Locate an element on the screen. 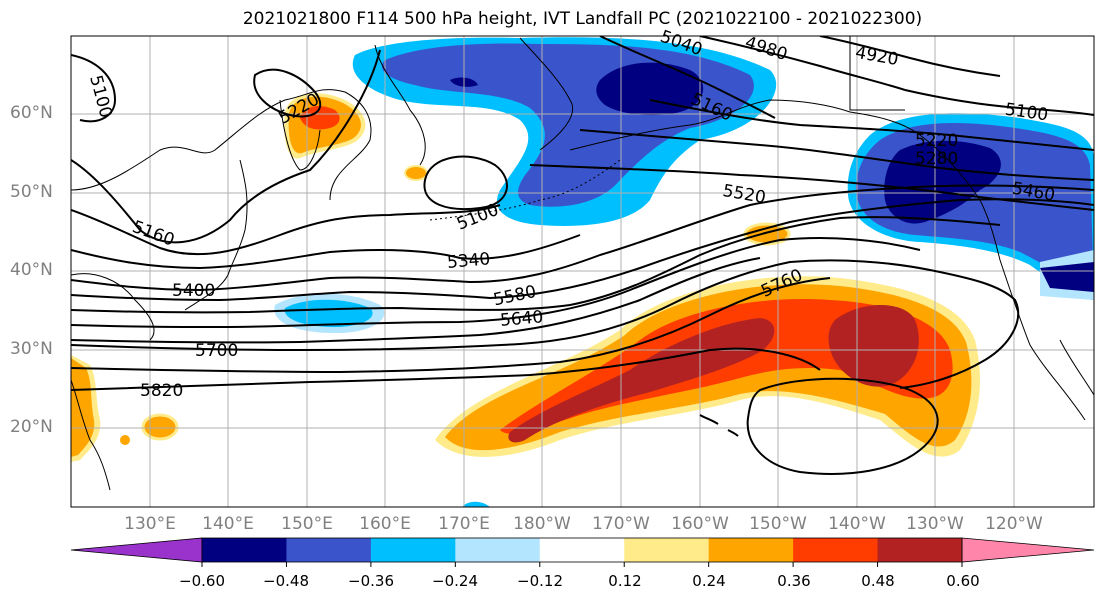  colorbar-tick-label: 0.48 is located at coordinates (878, 581).